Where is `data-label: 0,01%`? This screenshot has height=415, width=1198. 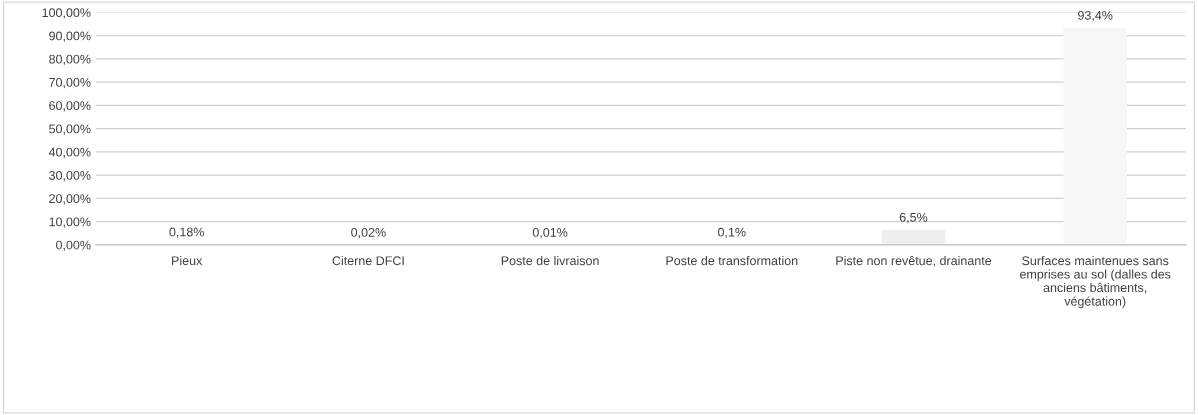 data-label: 0,01% is located at coordinates (550, 233).